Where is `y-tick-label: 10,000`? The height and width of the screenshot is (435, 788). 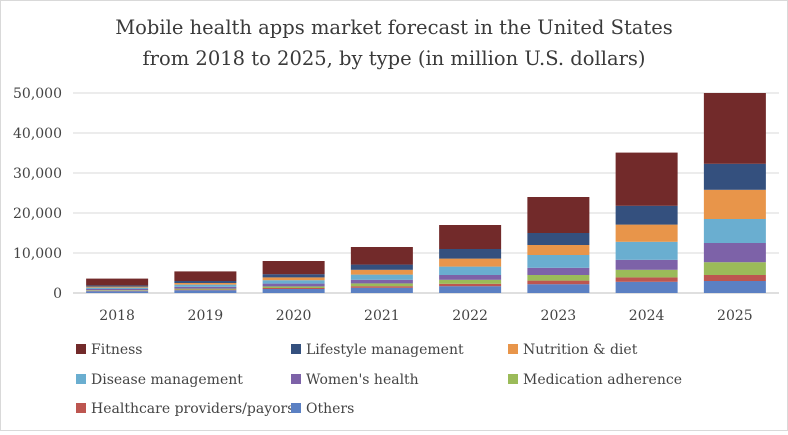
y-tick-label: 10,000 is located at coordinates (37, 254).